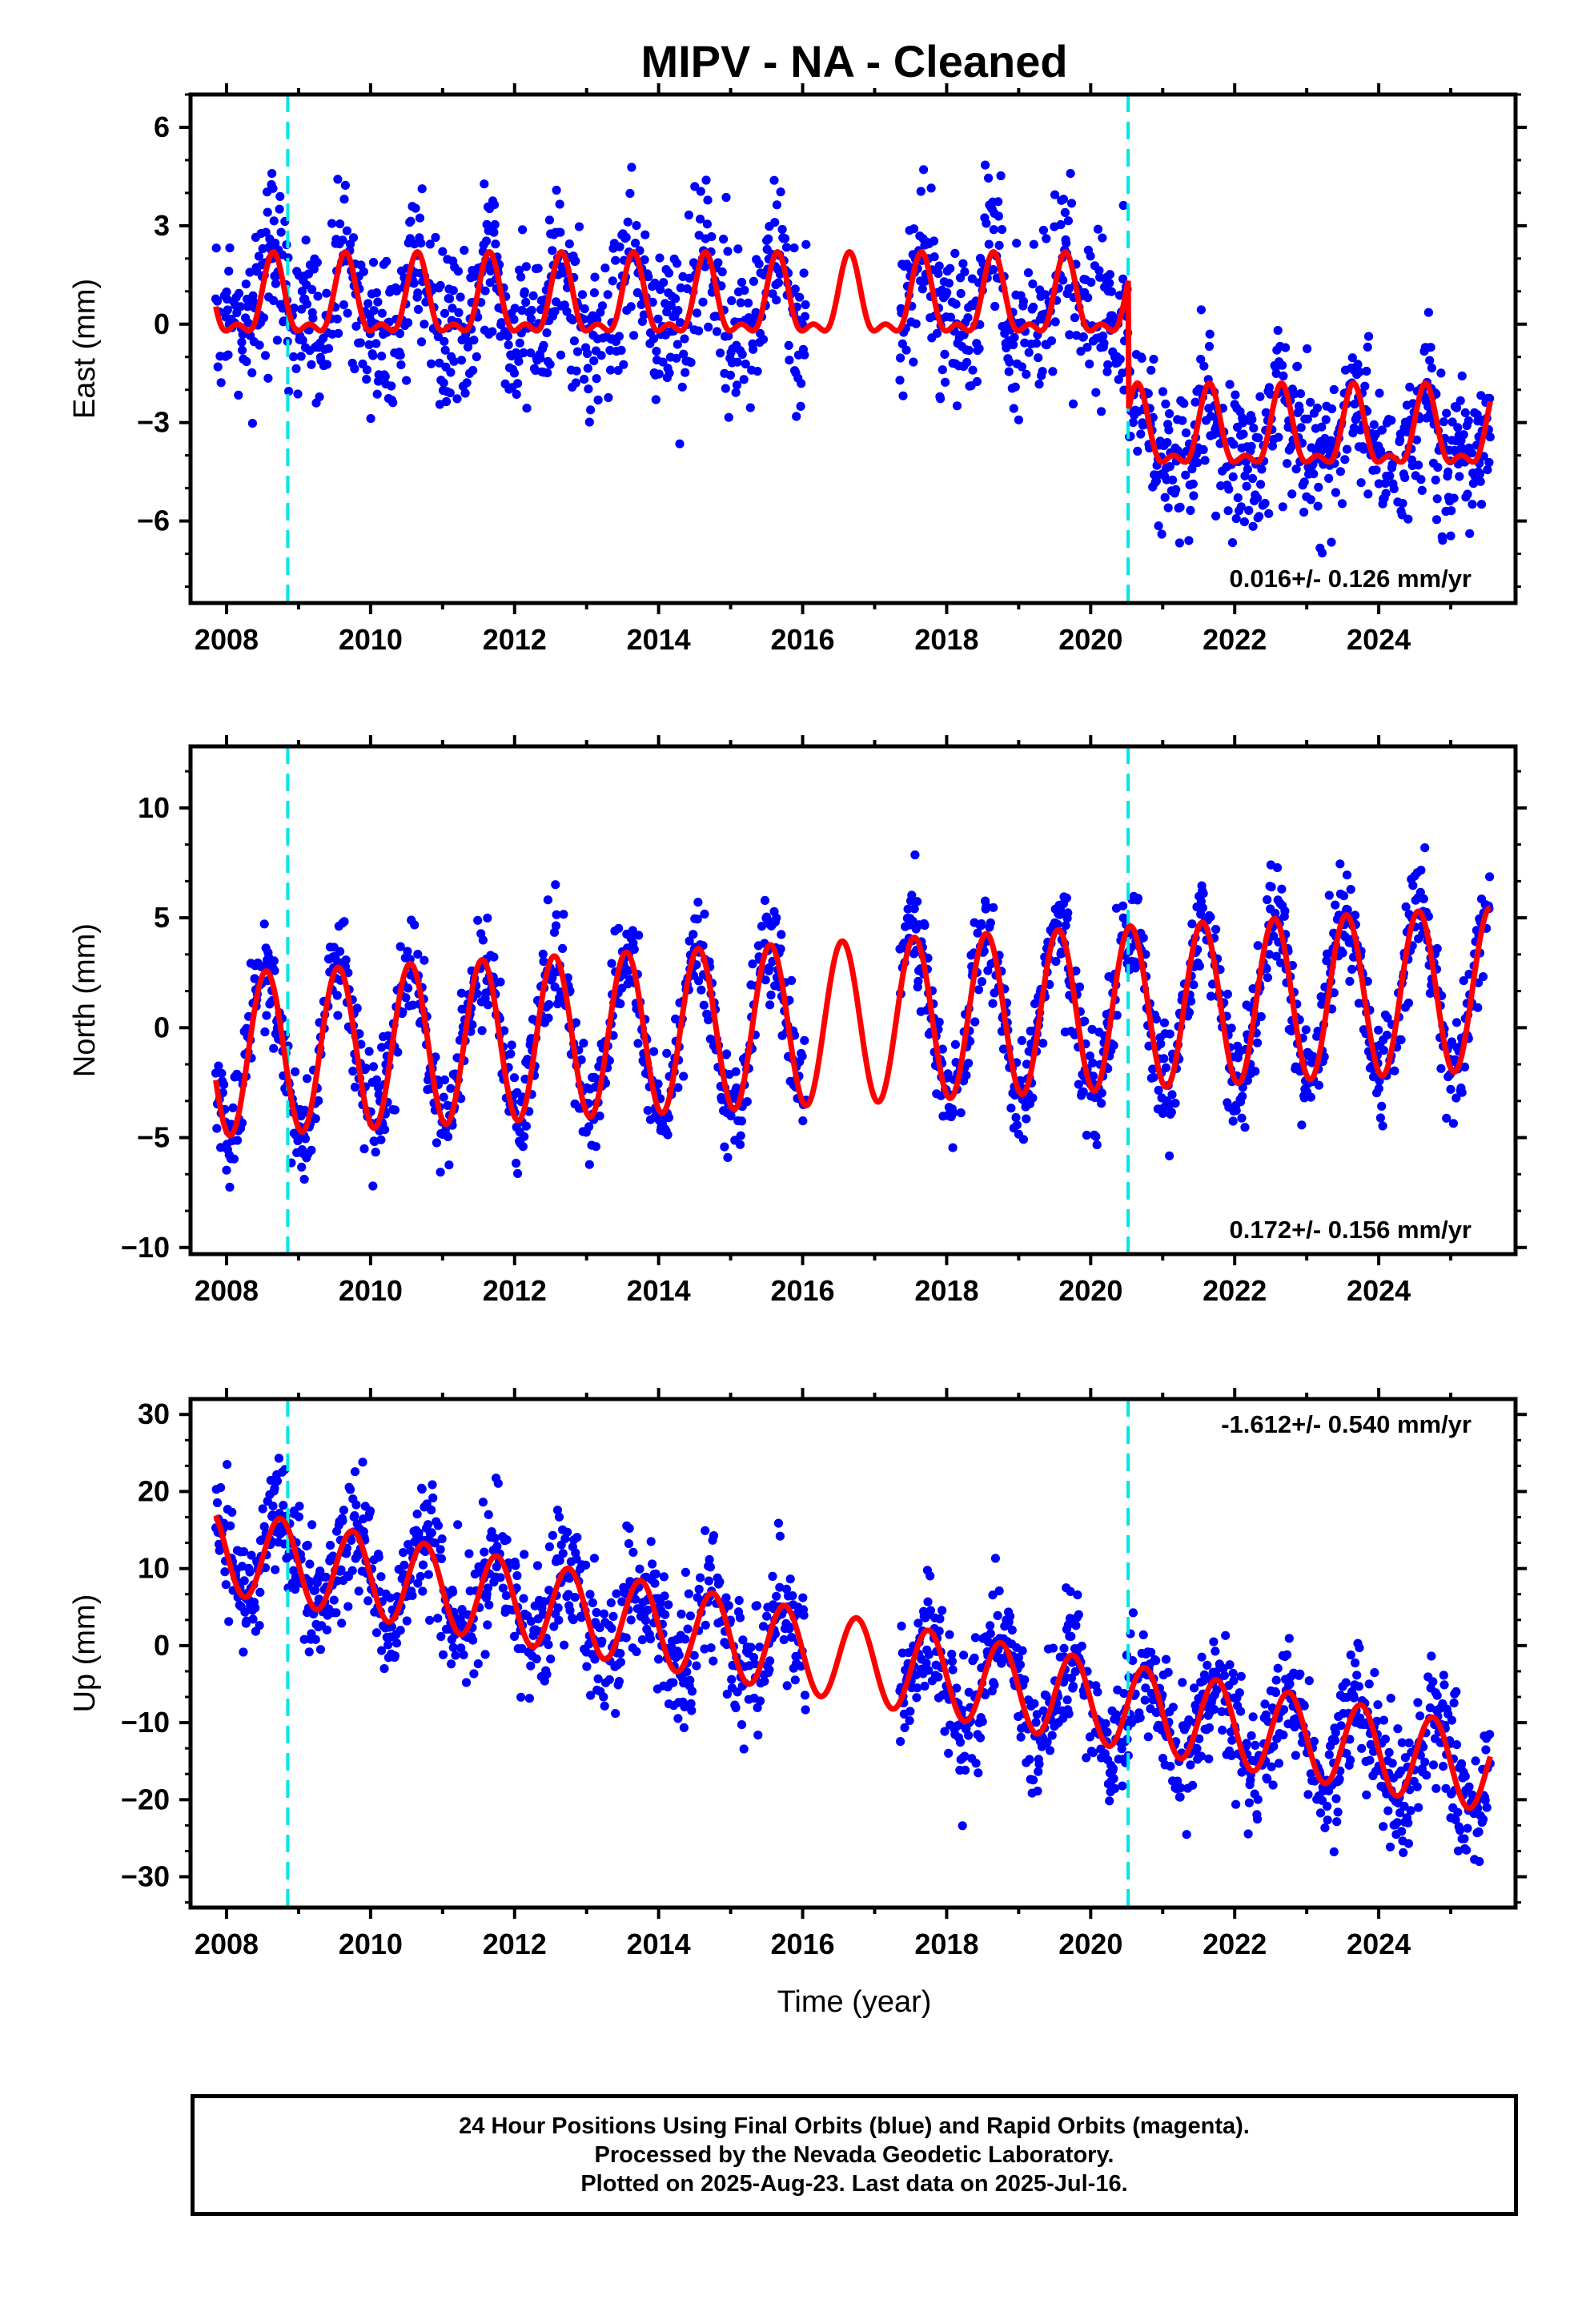 The height and width of the screenshot is (2324, 1582). Describe the element at coordinates (162, 225) in the screenshot. I see `y-tick-label: 3` at that location.